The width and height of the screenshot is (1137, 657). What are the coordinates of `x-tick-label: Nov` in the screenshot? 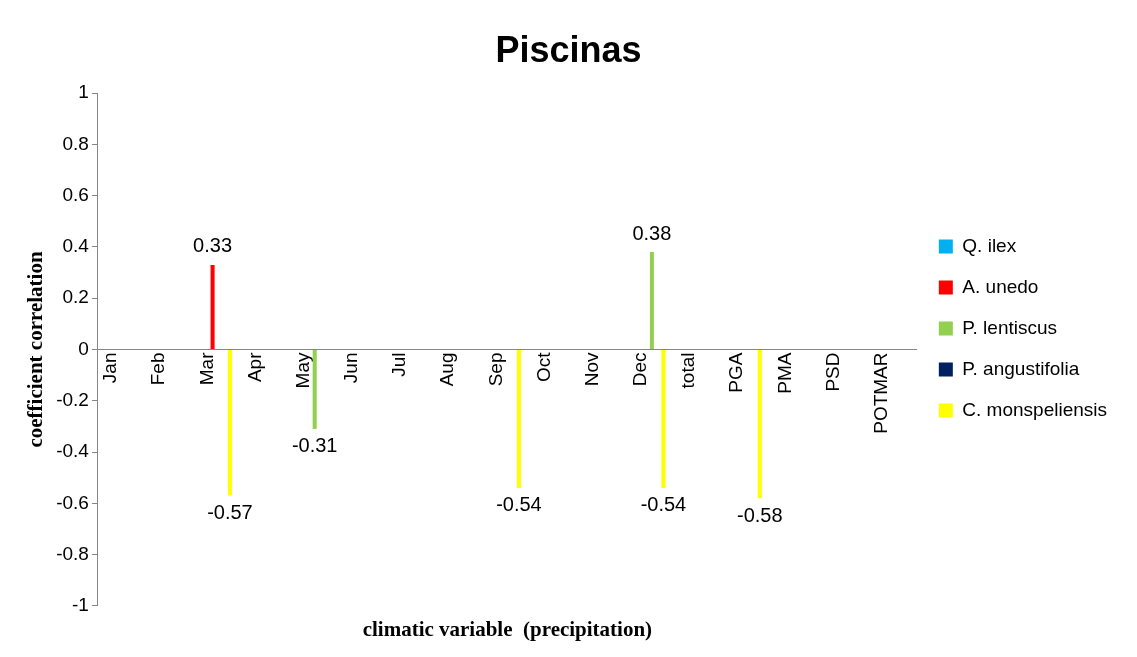 It's located at (591, 369).